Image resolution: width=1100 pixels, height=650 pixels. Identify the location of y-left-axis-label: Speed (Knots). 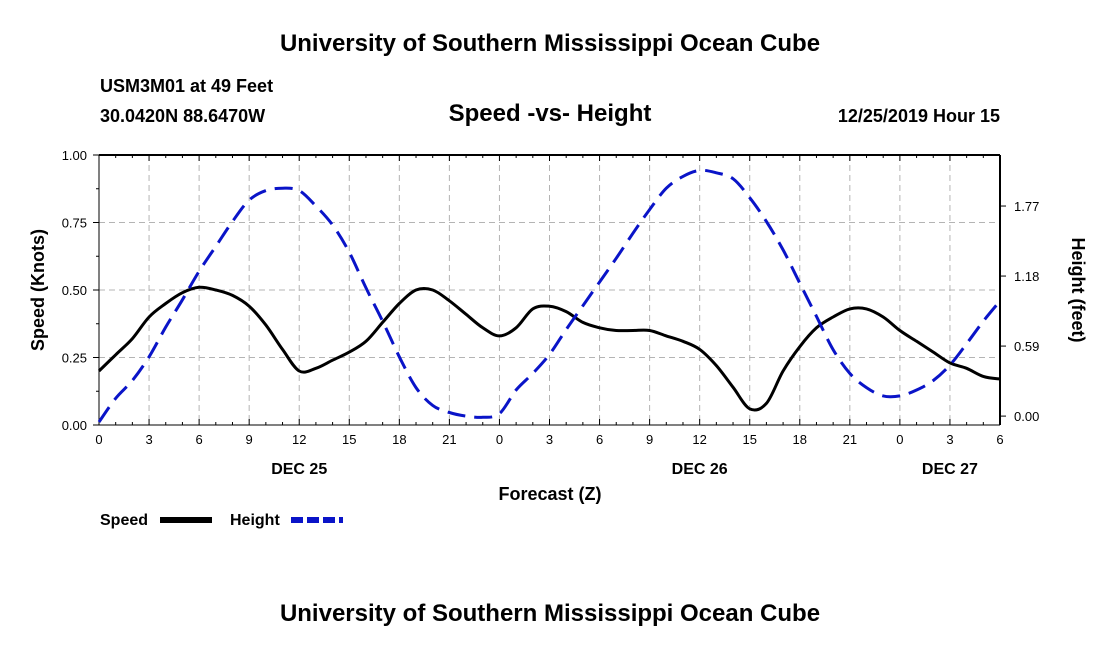
(38, 290).